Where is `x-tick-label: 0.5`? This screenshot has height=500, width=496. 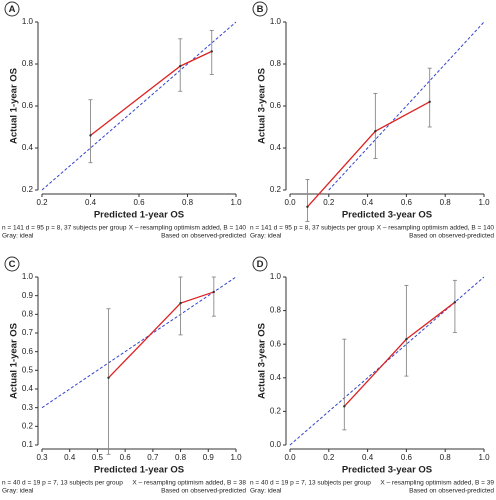
x-tick-label: 0.5 is located at coordinates (98, 457).